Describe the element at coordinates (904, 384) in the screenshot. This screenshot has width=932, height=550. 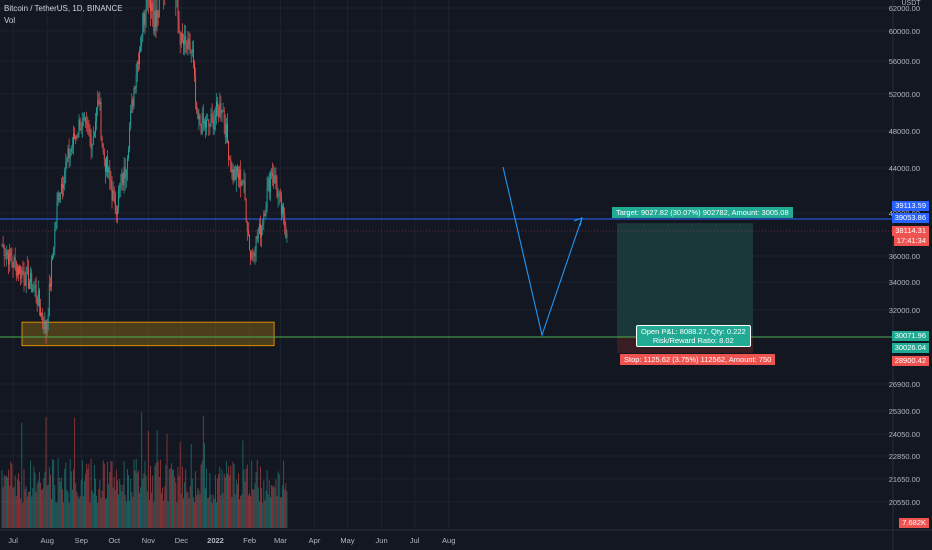
I see `volume-tick-label: 26900.00` at that location.